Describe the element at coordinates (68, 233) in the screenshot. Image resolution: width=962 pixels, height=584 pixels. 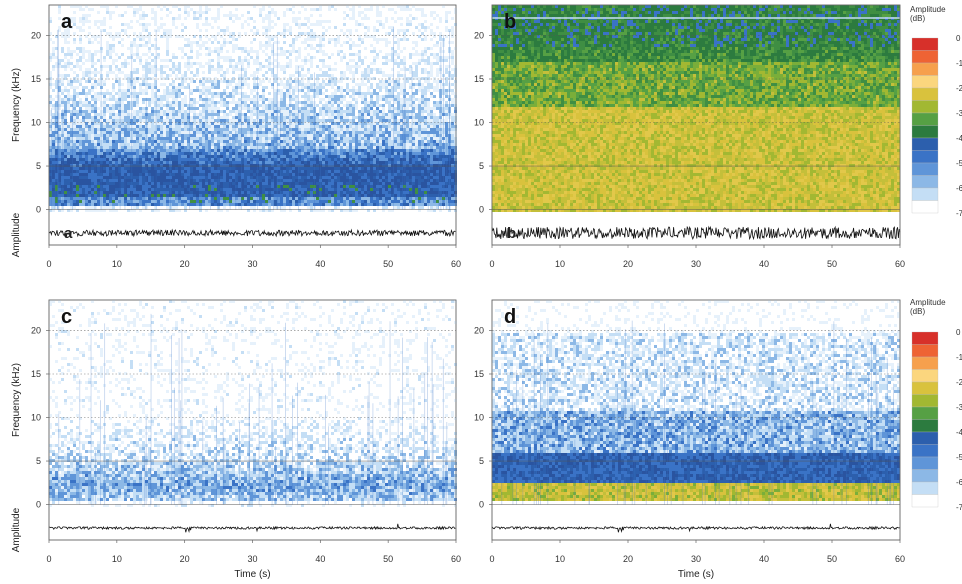
I see `waveform-inset-label: a` at that location.